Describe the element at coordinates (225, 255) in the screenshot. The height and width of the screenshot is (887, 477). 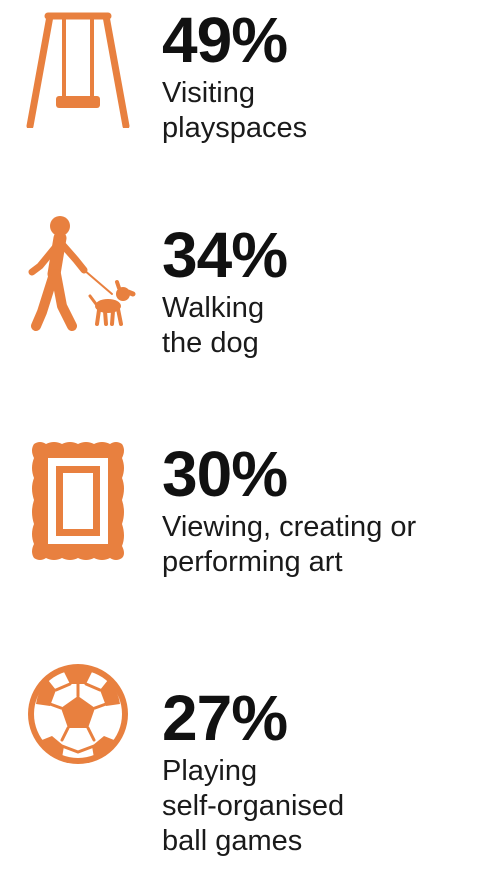
I see `percent-value: 34%` at that location.